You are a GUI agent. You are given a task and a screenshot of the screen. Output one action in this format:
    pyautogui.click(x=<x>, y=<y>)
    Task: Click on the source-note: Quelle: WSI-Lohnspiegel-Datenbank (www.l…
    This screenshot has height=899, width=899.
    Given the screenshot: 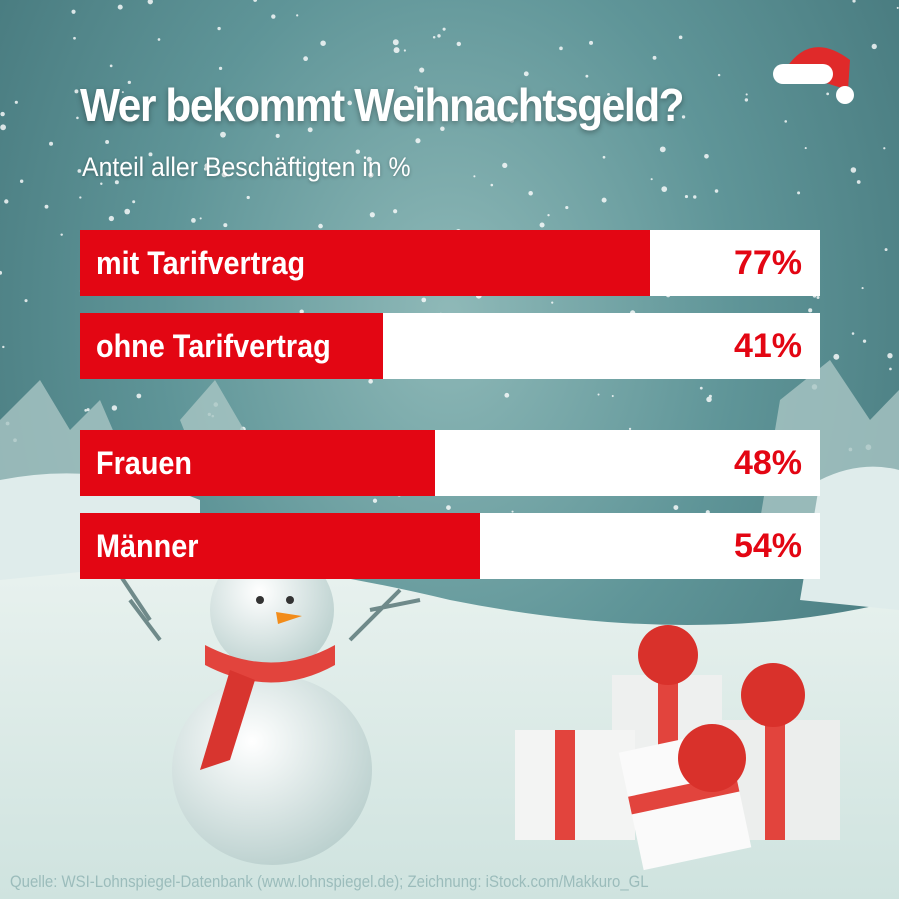 What is the action you would take?
    pyautogui.click(x=329, y=881)
    